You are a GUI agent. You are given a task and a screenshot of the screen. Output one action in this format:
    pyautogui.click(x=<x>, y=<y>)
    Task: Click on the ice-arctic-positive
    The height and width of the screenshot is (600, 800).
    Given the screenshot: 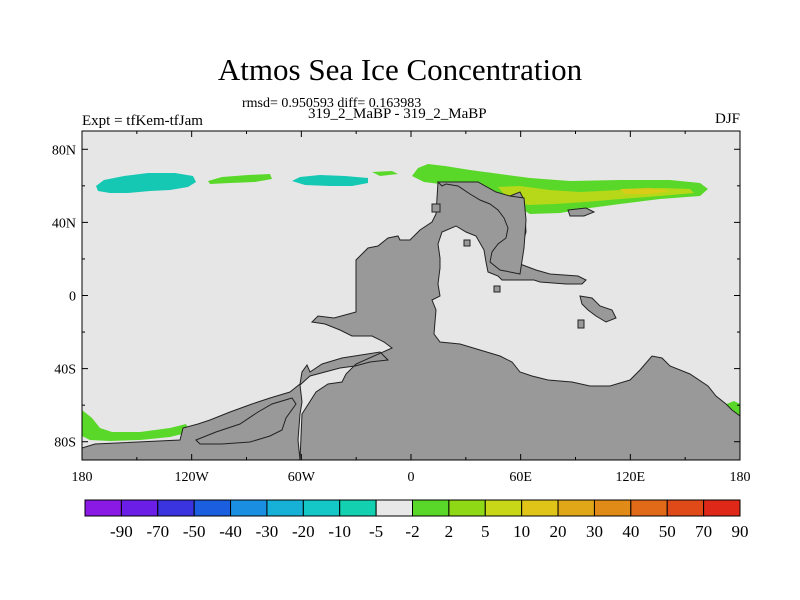 What is the action you would take?
    pyautogui.click(x=560, y=189)
    